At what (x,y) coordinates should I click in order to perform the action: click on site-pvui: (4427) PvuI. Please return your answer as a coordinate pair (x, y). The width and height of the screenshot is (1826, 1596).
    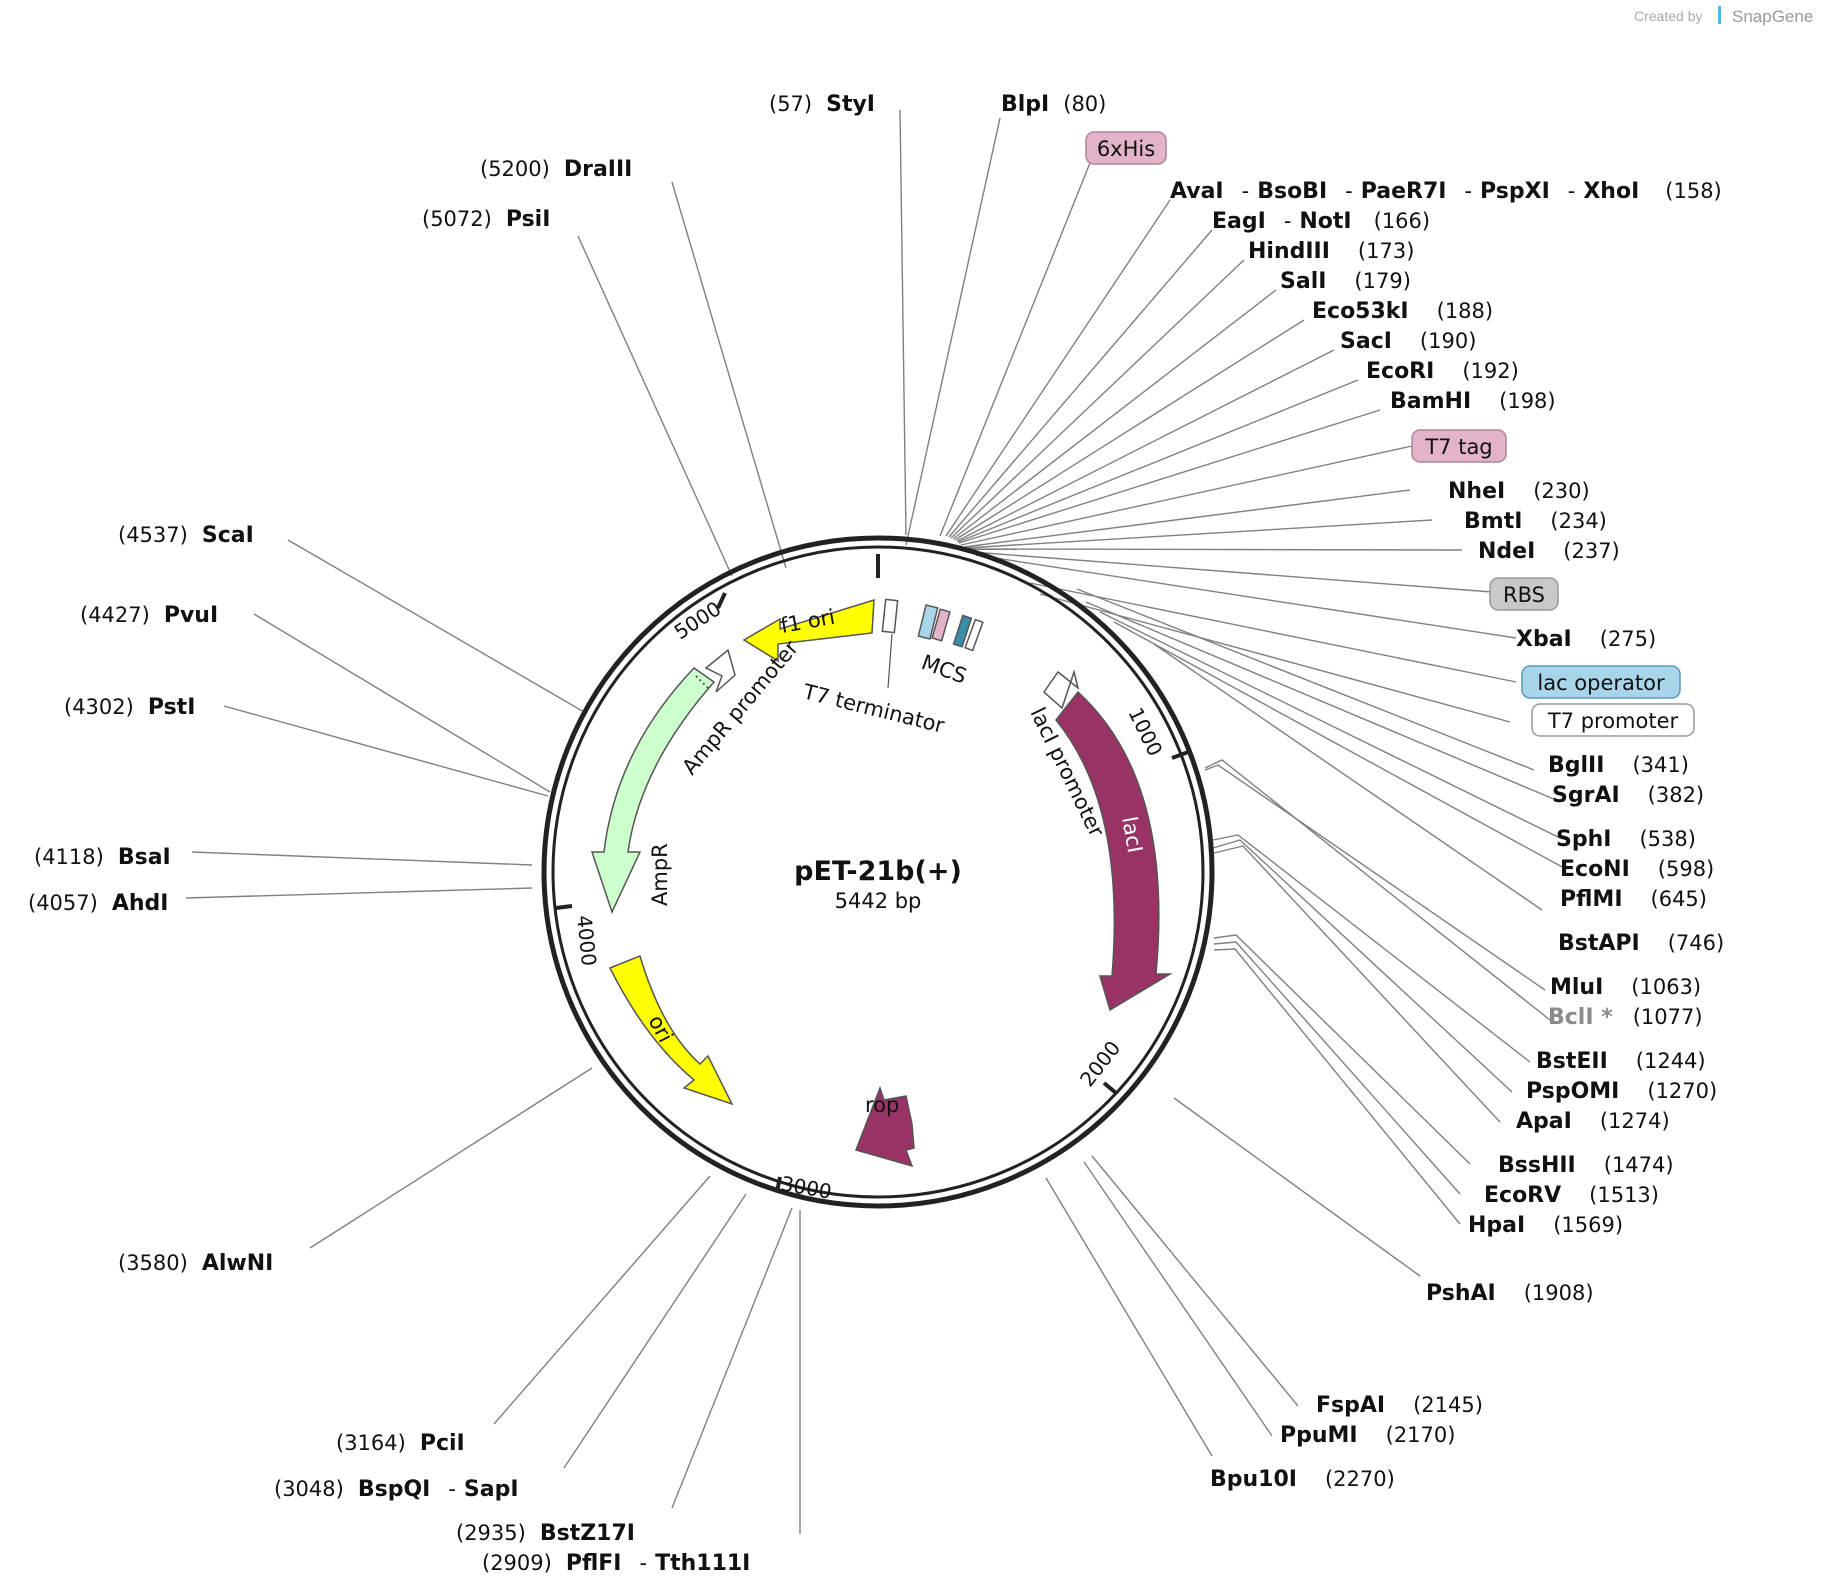
    Looking at the image, I should click on (149, 615).